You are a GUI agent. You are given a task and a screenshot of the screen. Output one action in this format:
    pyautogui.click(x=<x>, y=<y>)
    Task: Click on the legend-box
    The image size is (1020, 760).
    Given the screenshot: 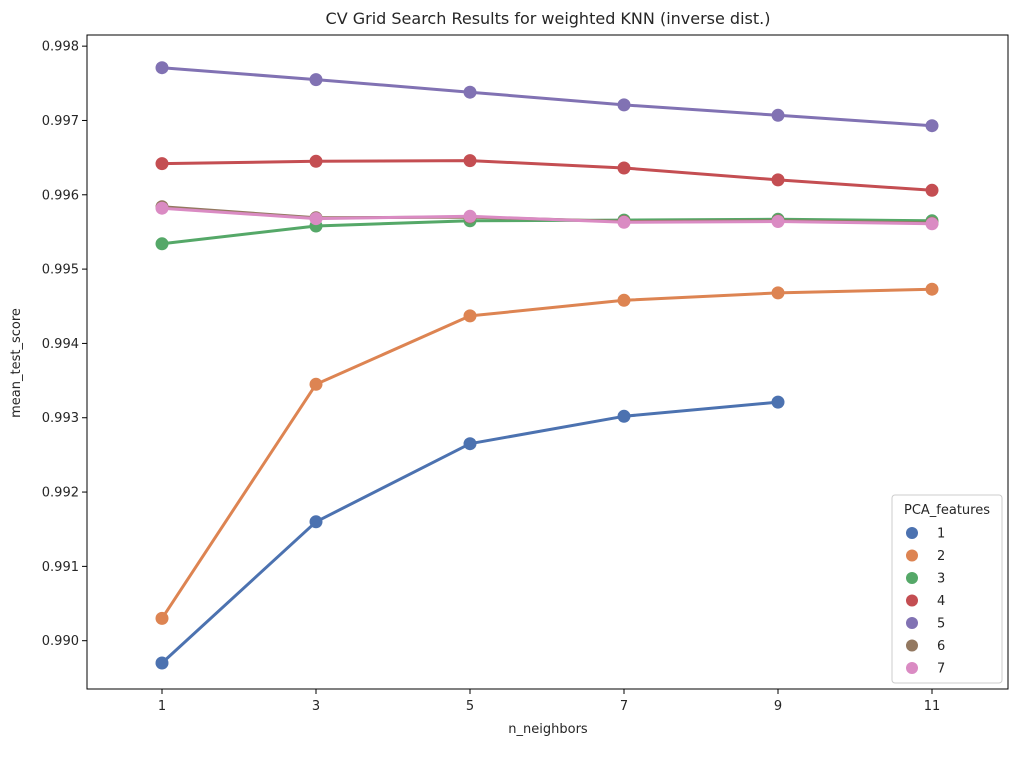 What is the action you would take?
    pyautogui.click(x=947, y=589)
    